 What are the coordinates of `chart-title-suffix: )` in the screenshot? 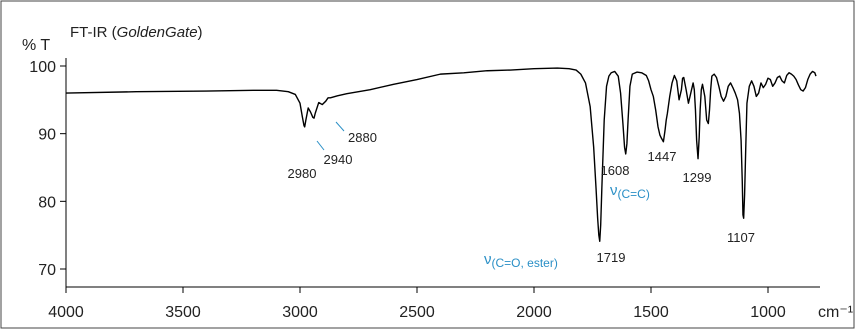 It's located at (200, 32).